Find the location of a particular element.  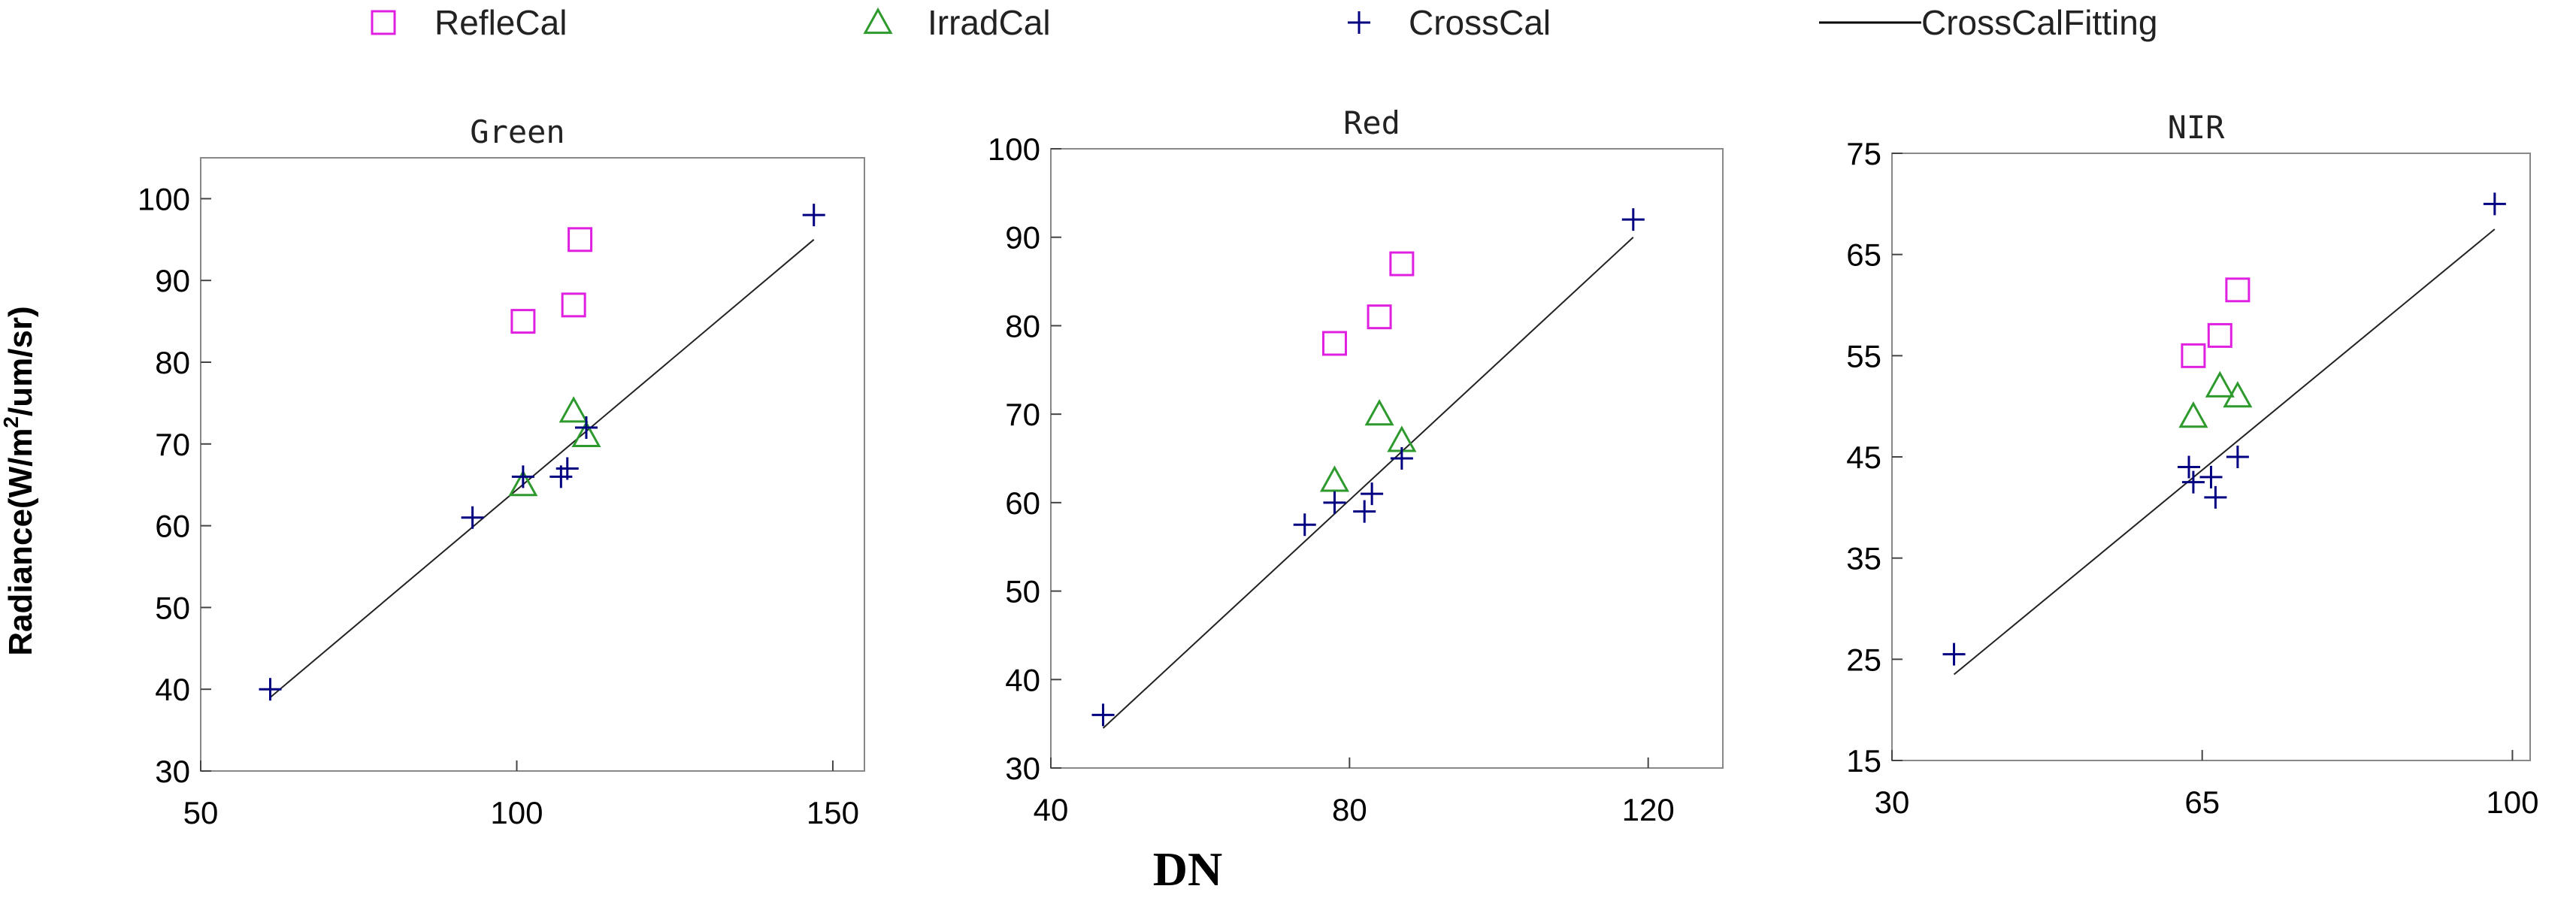

x-tick-label: 40 is located at coordinates (1051, 809).